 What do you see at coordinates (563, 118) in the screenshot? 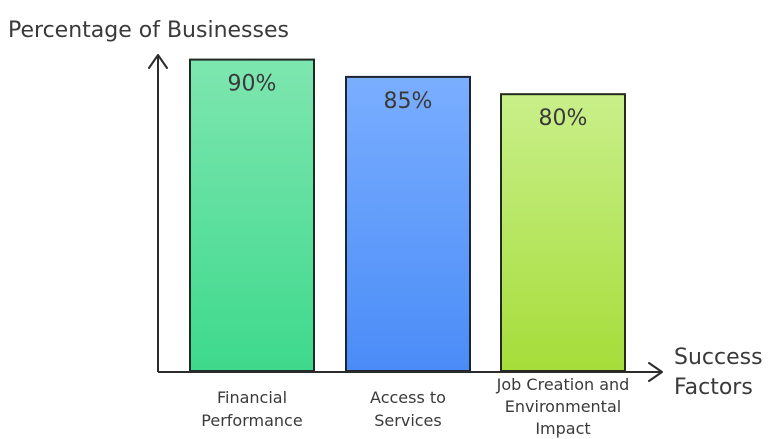
I see `bar-value-label-3: 80%` at bounding box center [563, 118].